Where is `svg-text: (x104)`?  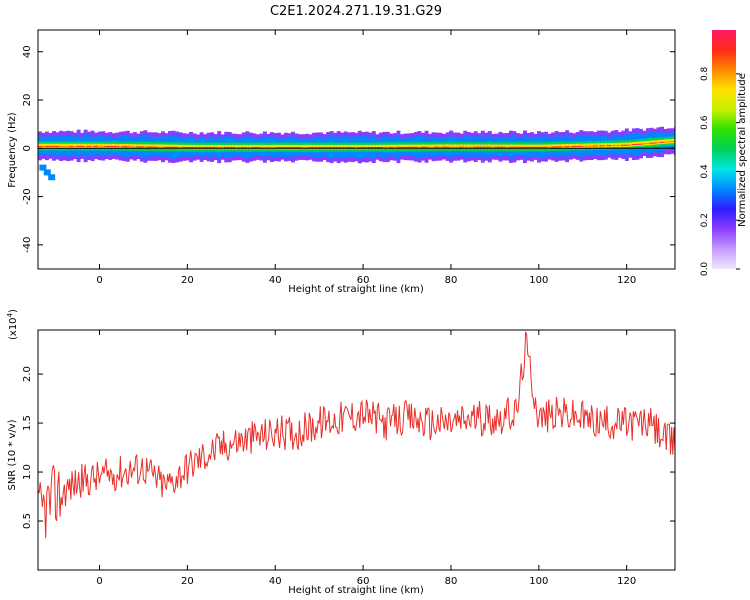
svg-text: (x104) is located at coordinates (12, 324).